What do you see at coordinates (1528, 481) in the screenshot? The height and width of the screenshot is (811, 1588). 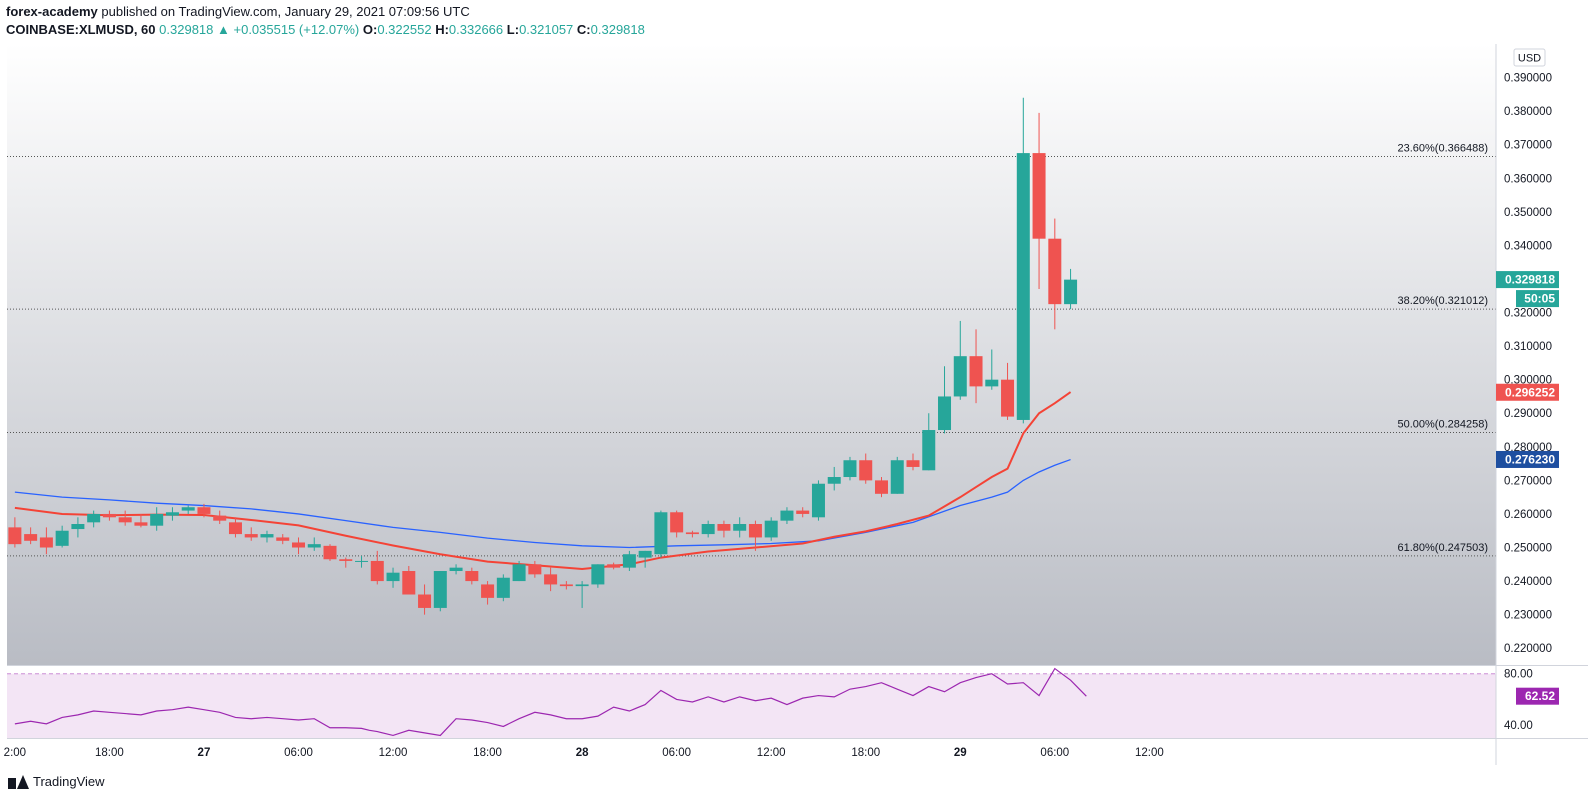 I see `price-tick-5: 0.270000` at bounding box center [1528, 481].